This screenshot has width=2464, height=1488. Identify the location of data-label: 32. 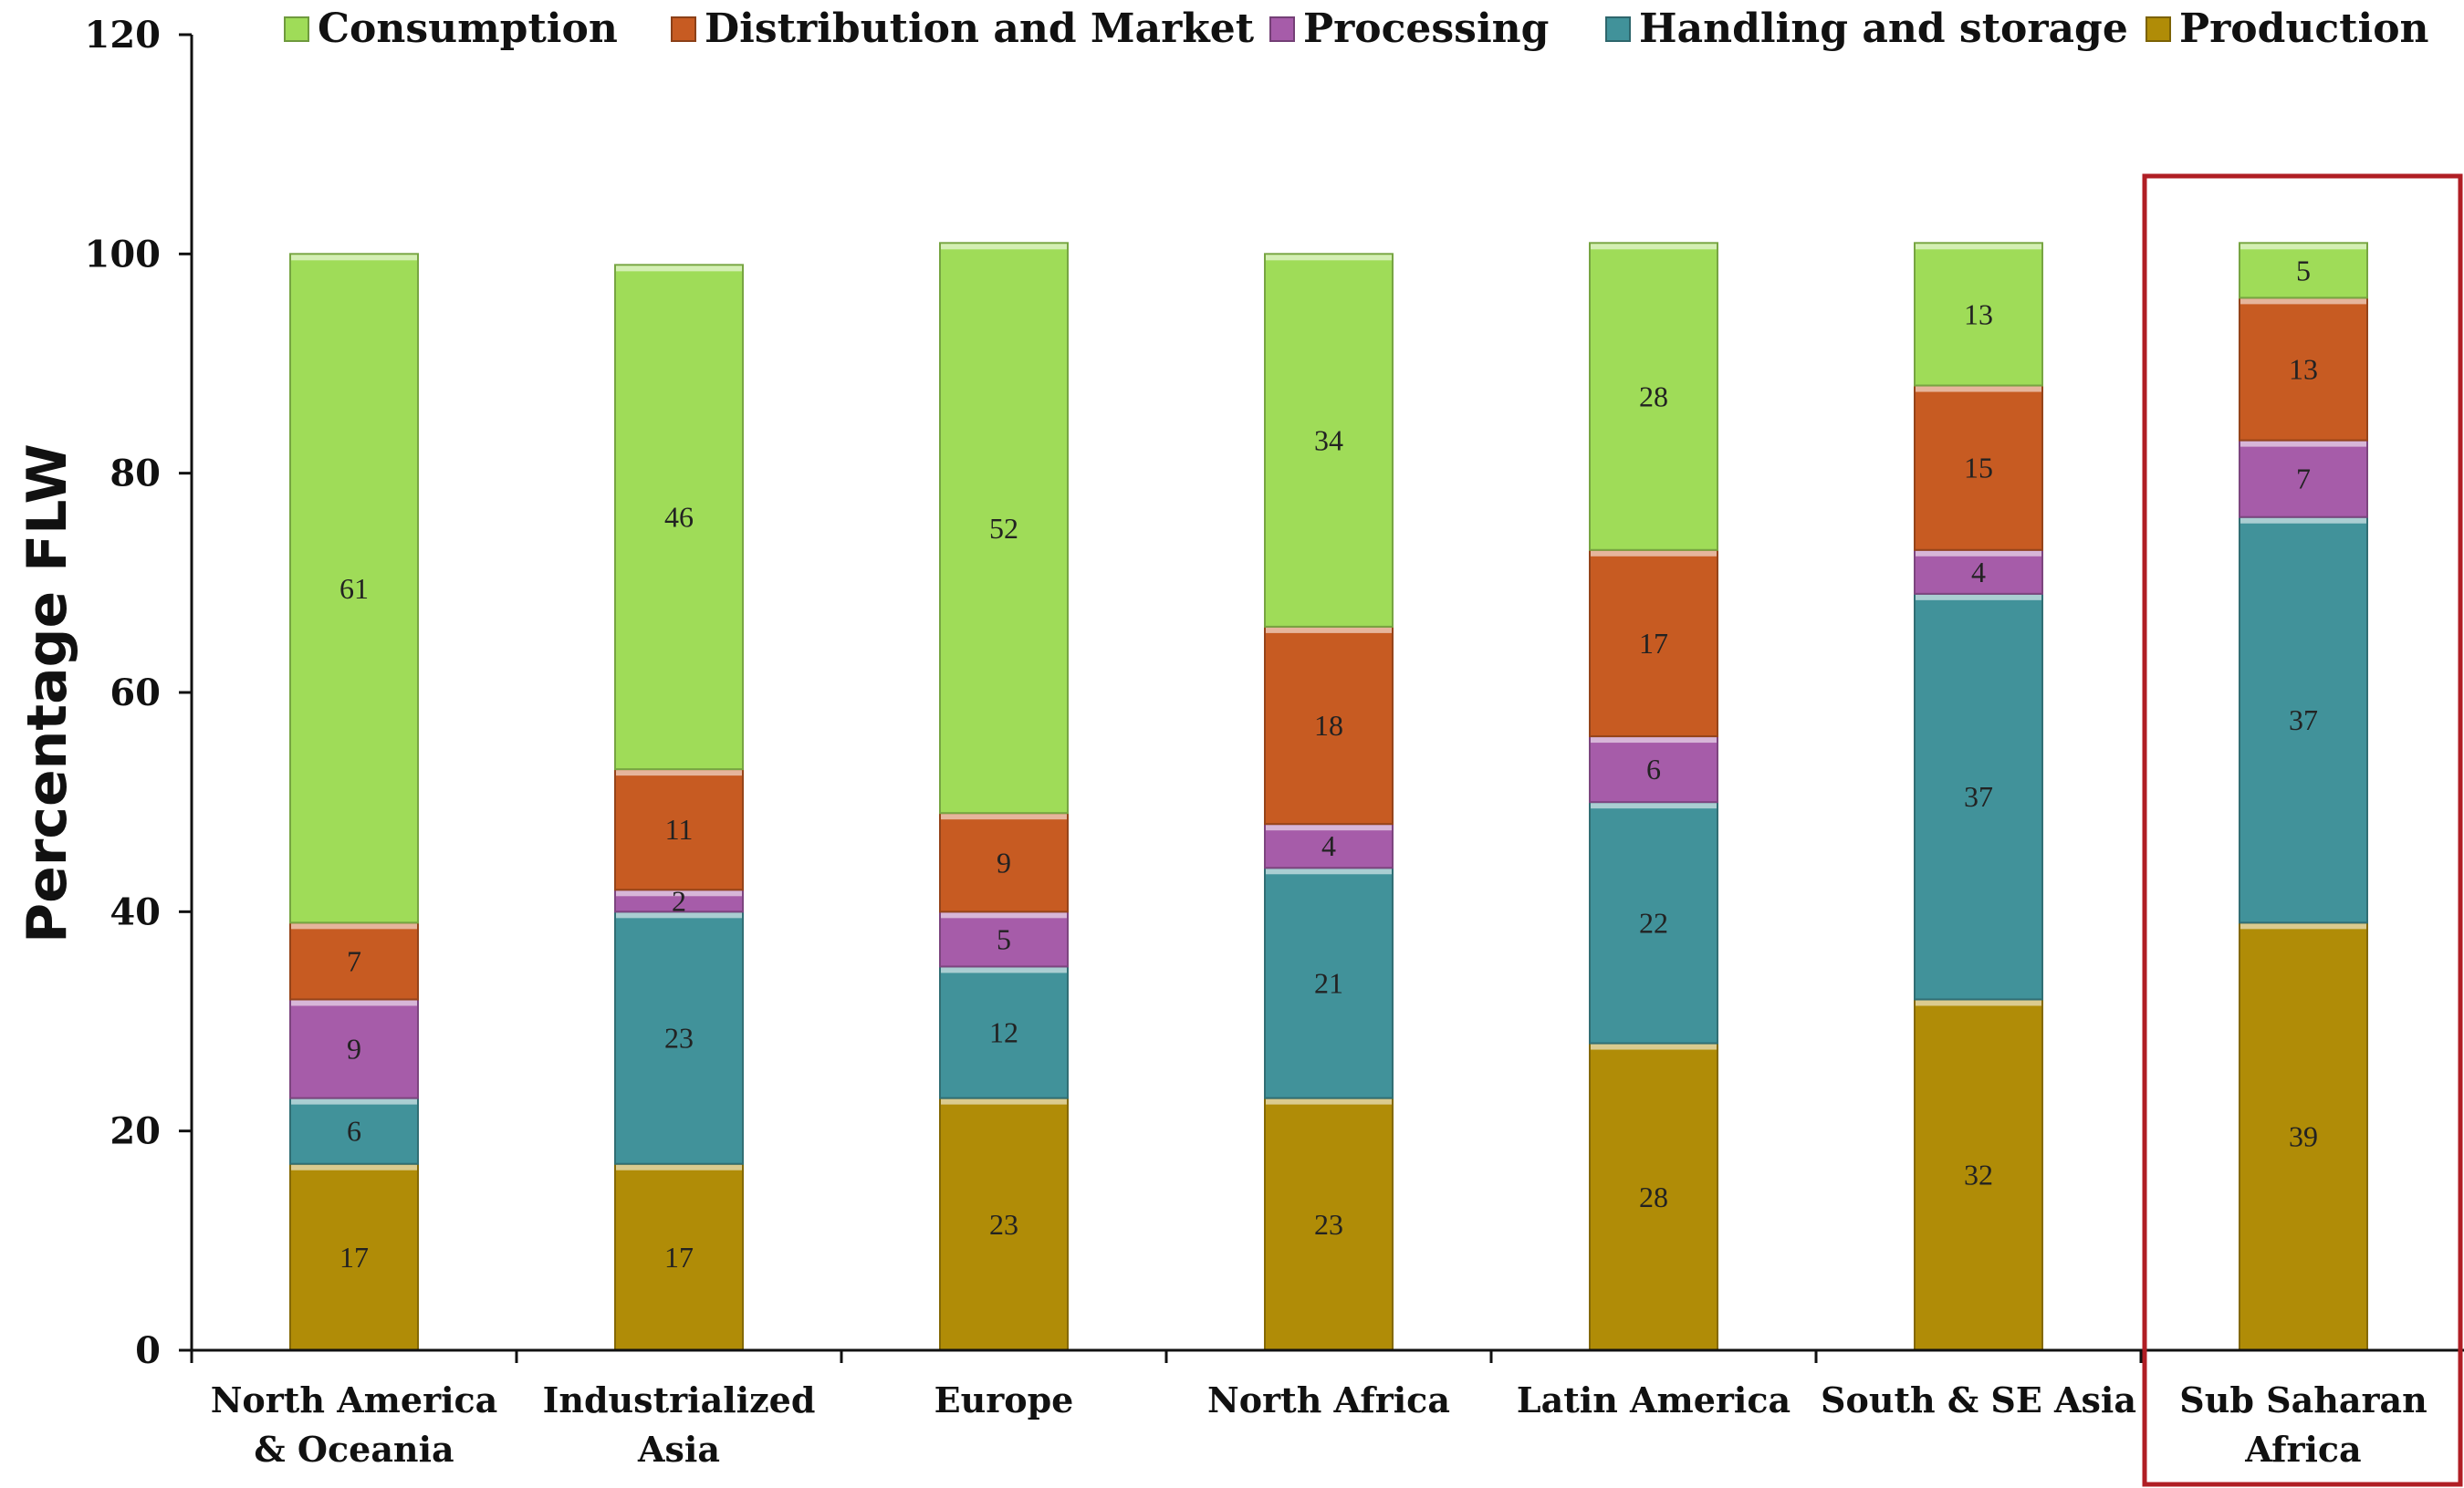
(1978, 1175).